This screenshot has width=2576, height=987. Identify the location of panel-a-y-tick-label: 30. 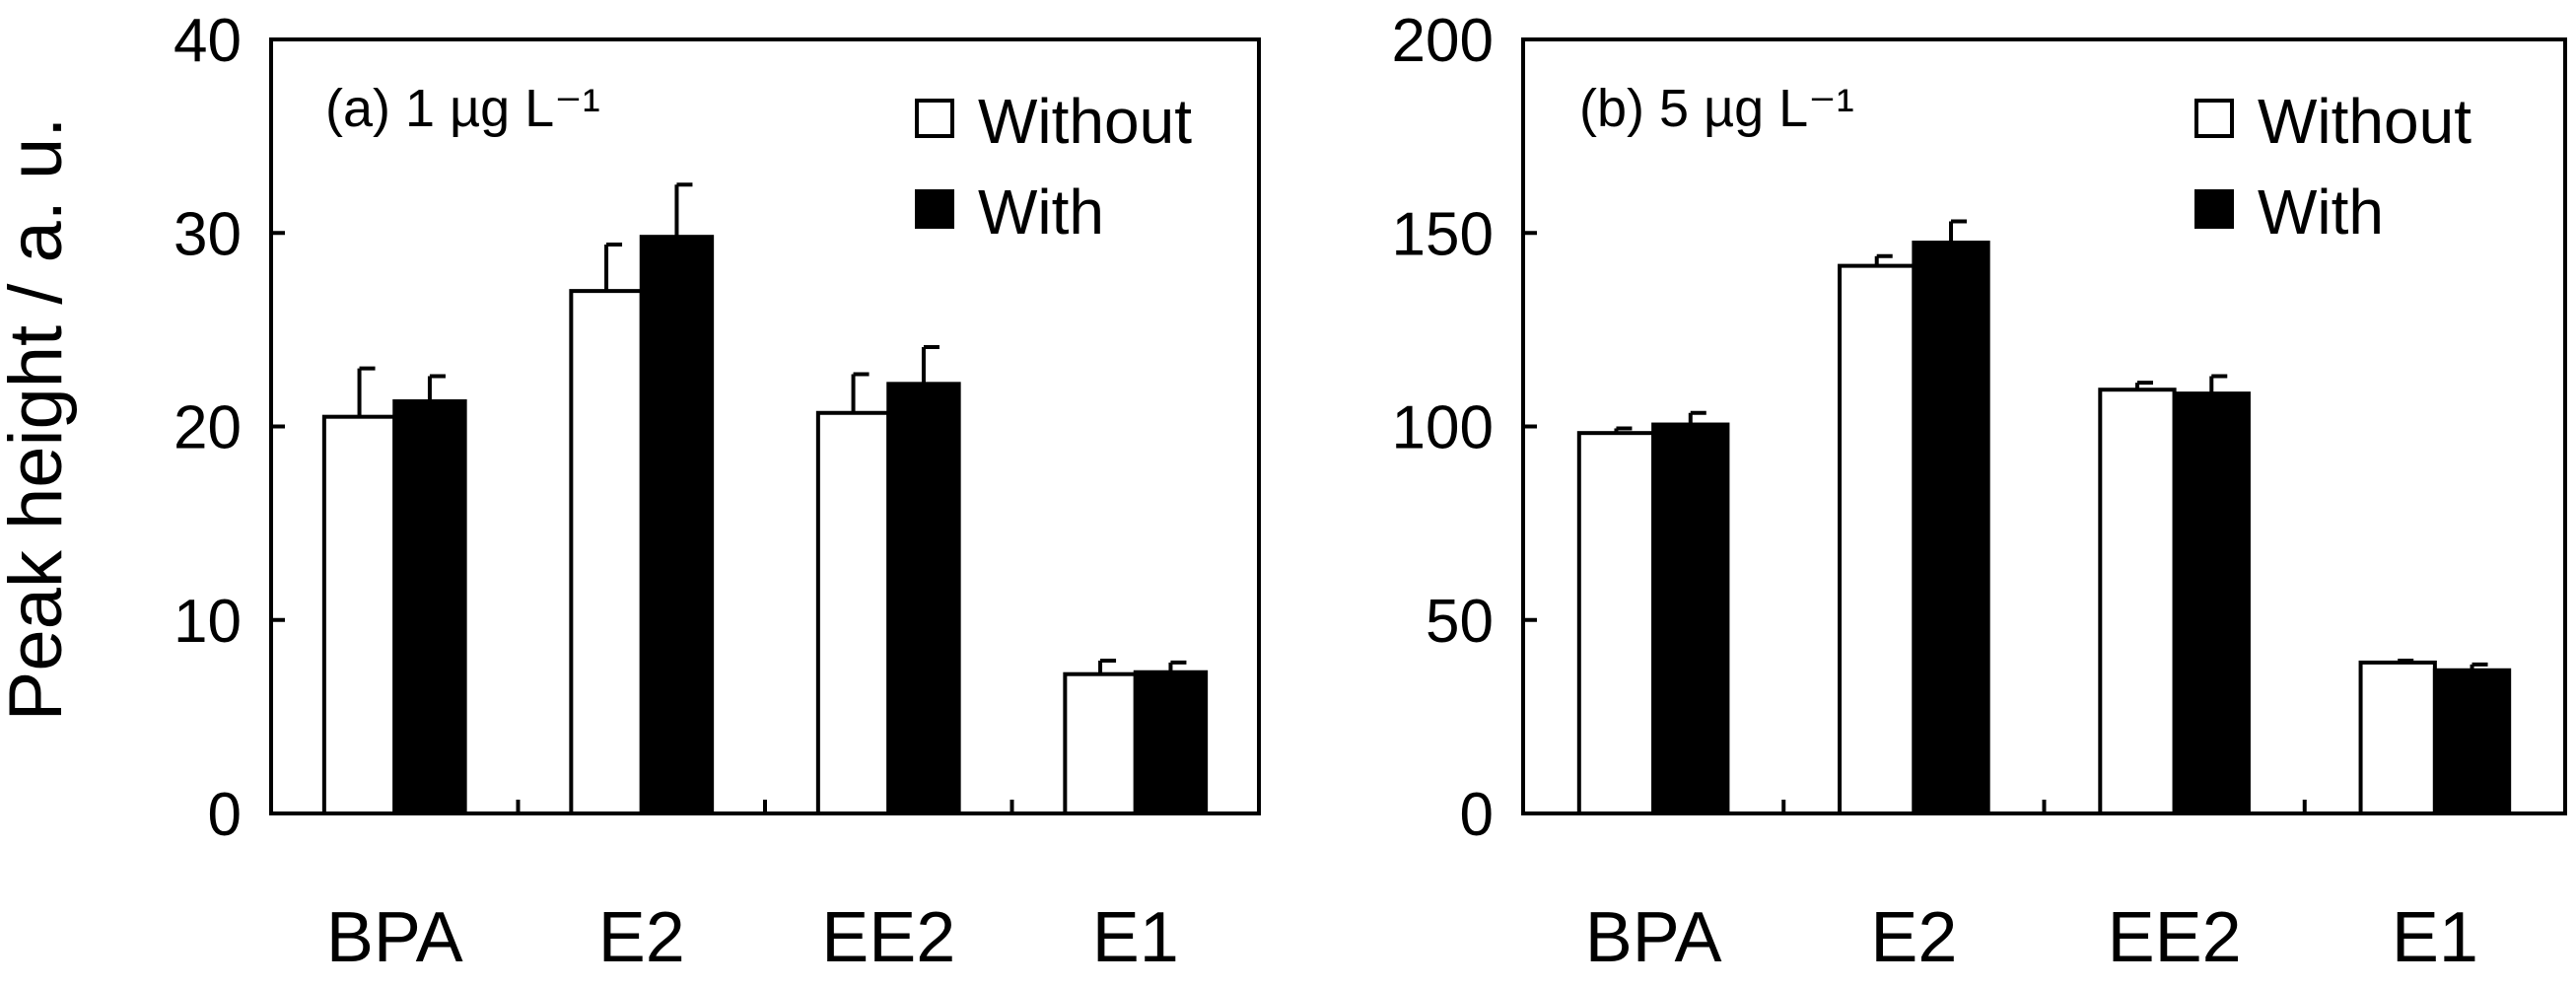
(208, 234).